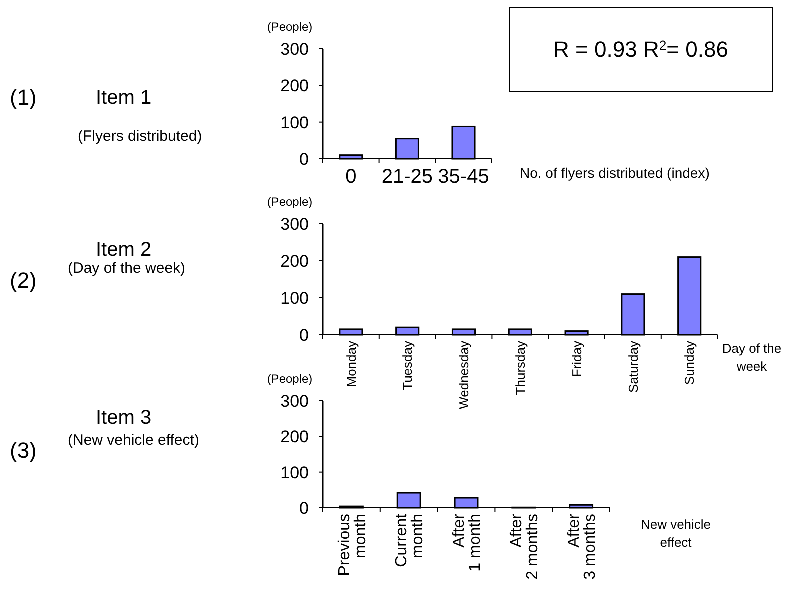 Image resolution: width=790 pixels, height=596 pixels. What do you see at coordinates (525, 546) in the screenshot?
I see `x-tick-label: After 2 months` at bounding box center [525, 546].